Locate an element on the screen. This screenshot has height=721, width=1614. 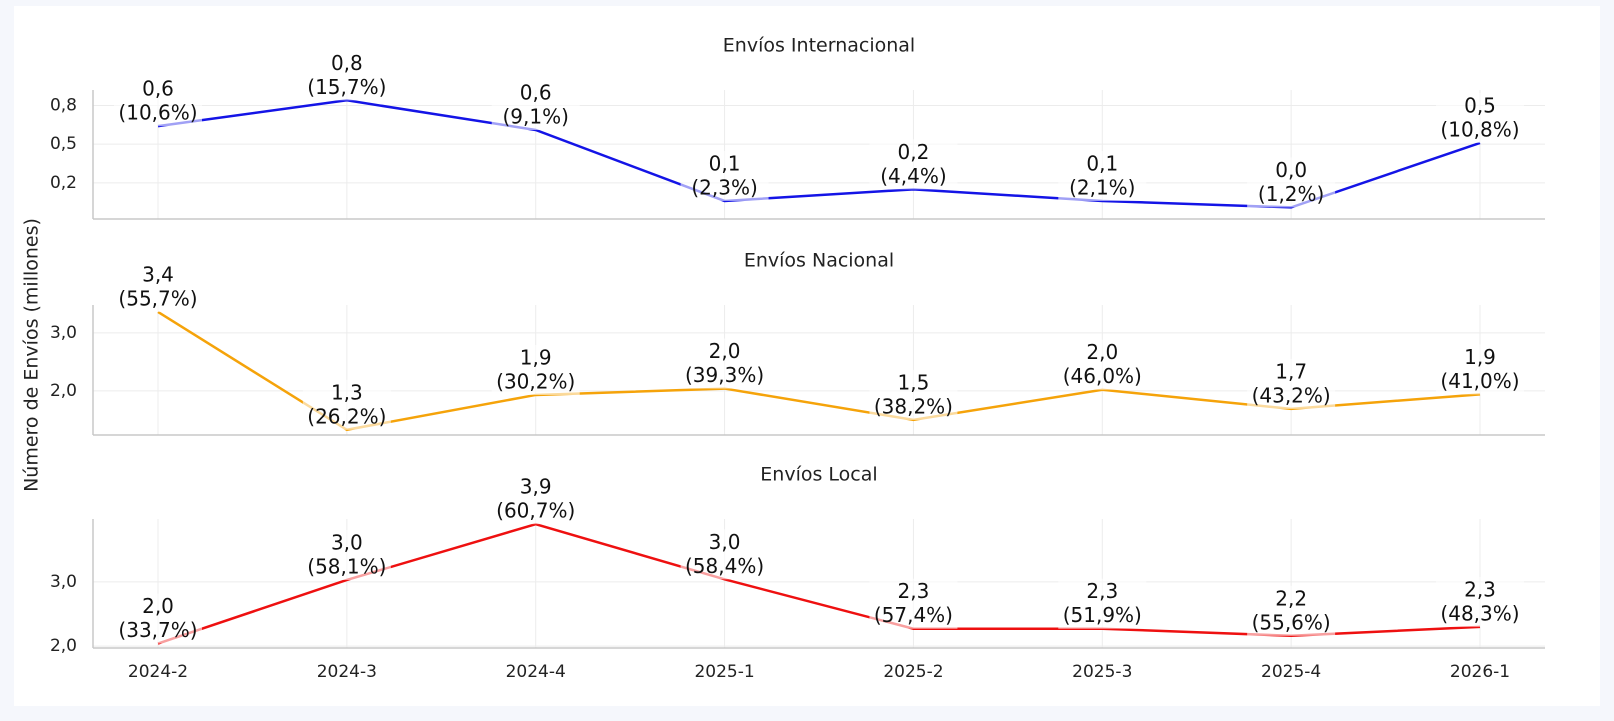
value-label: 0,0 is located at coordinates (1291, 170).